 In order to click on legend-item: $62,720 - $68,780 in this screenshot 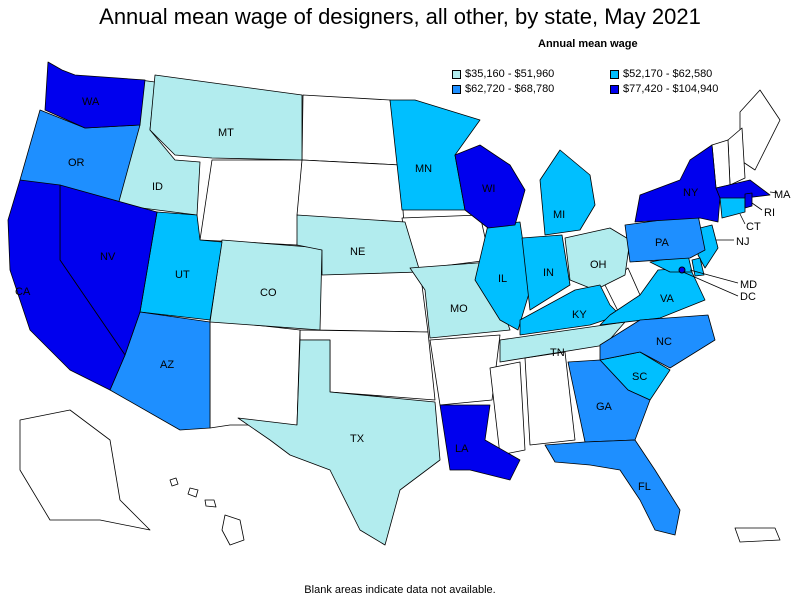, I will do `click(503, 89)`.